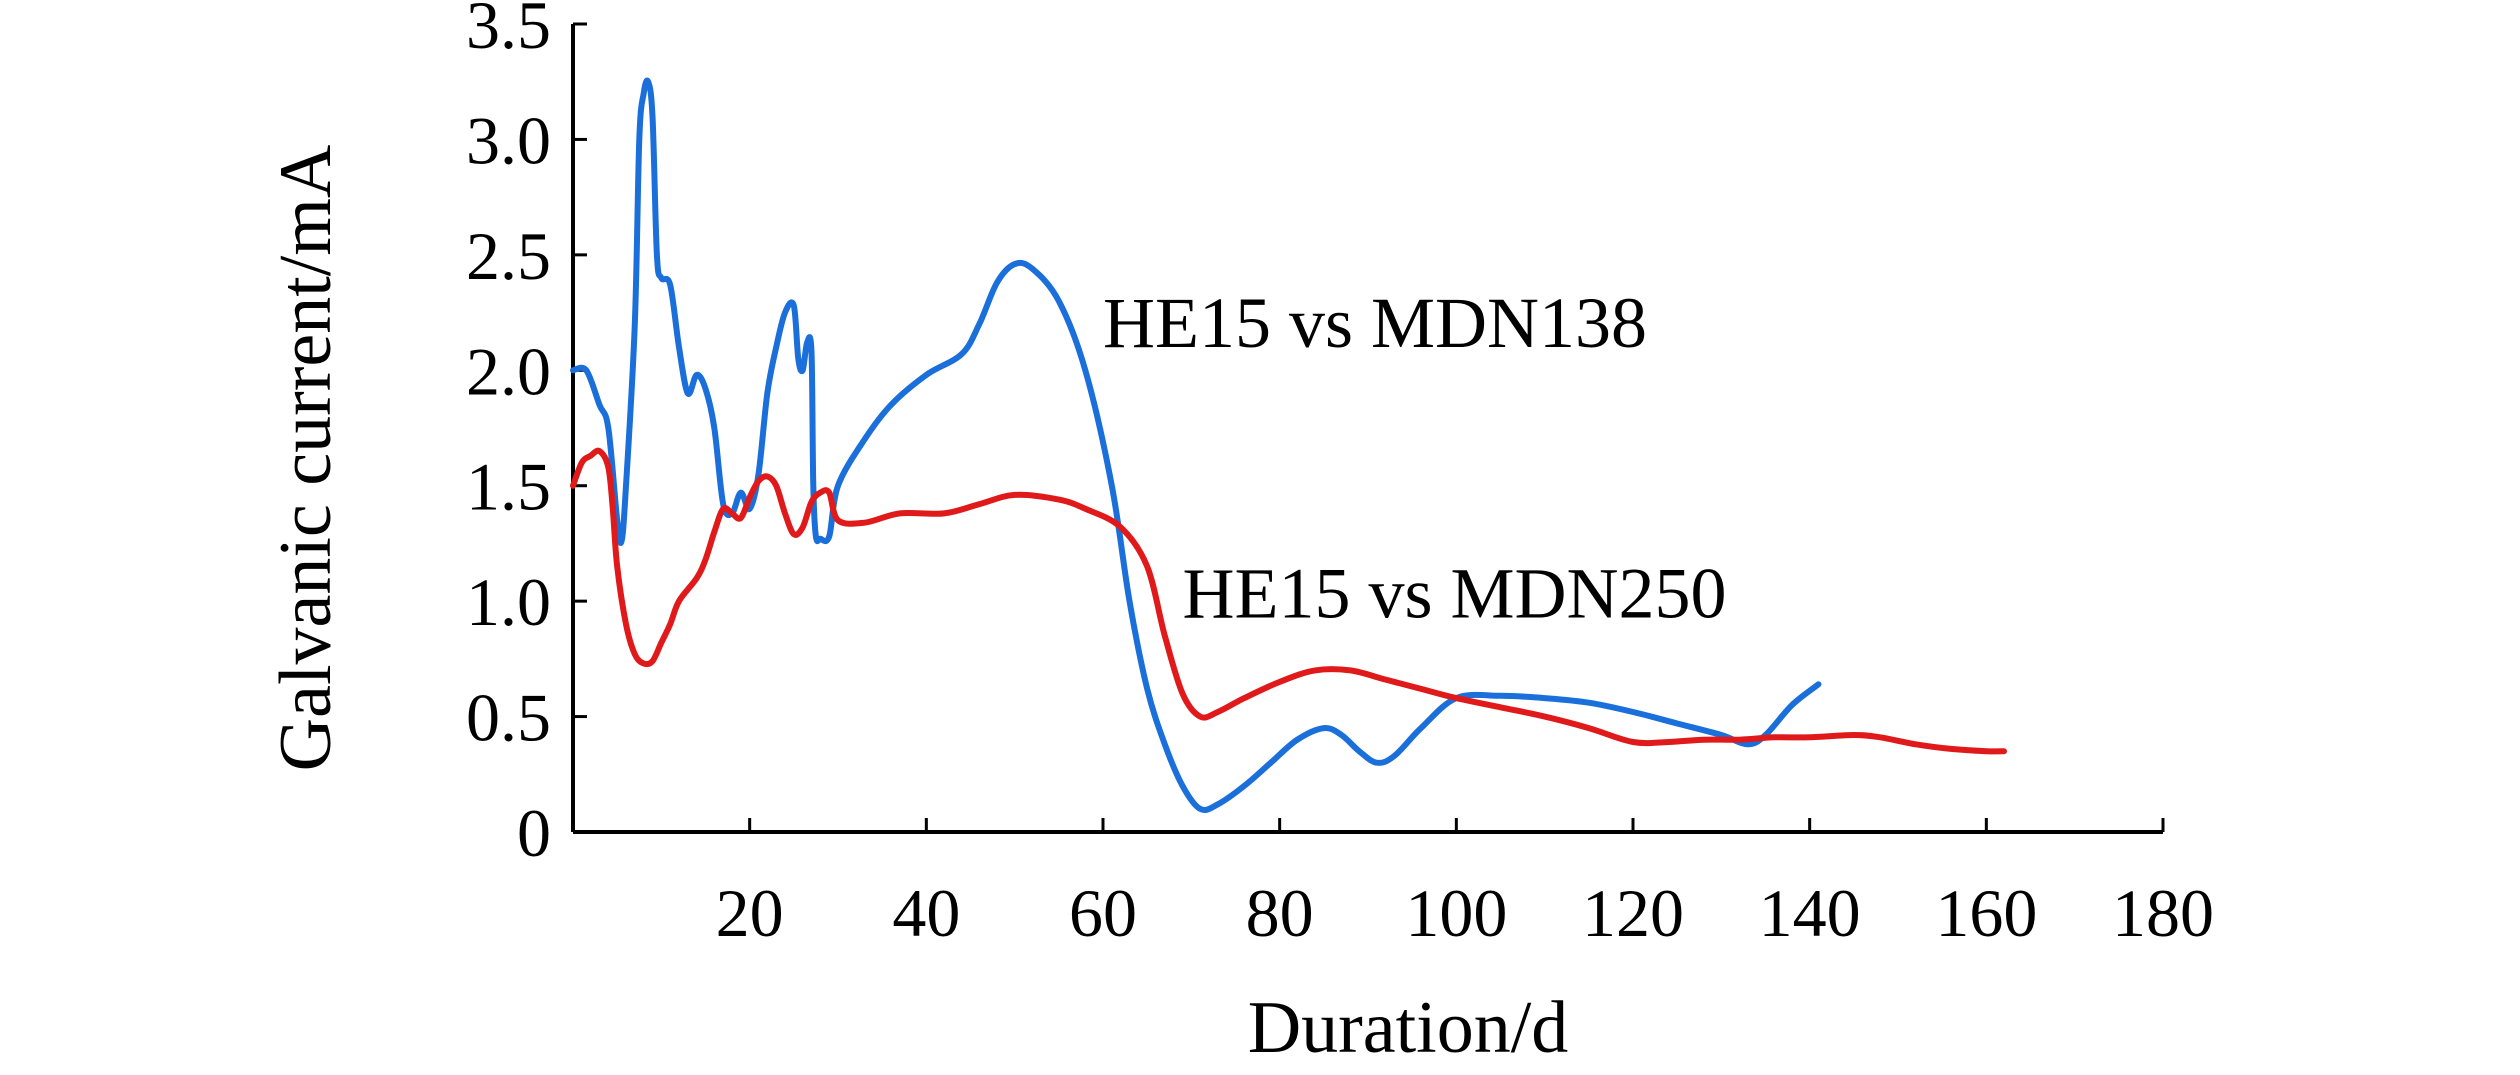 Image resolution: width=2520 pixels, height=1075 pixels. I want to click on x-axis-ticks: 20 40 60 80 100 120 140 160 180, so click(1465, 884).